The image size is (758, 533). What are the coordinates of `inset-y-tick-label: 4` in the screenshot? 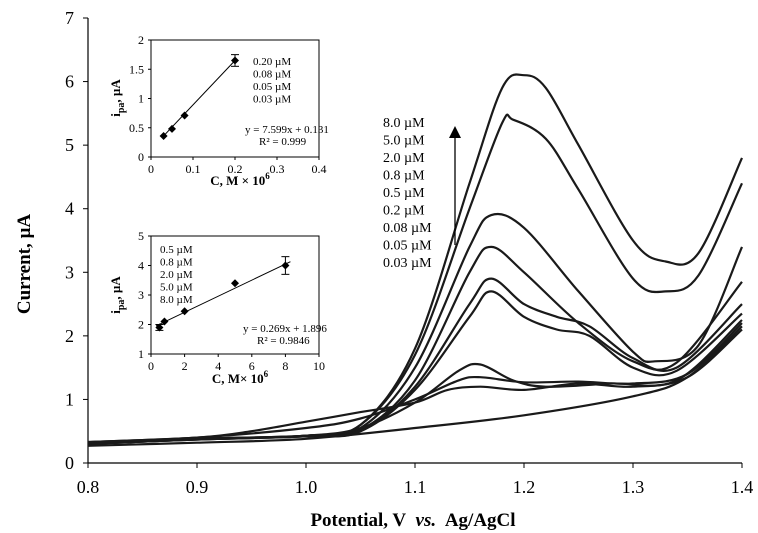 It's located at (141, 266).